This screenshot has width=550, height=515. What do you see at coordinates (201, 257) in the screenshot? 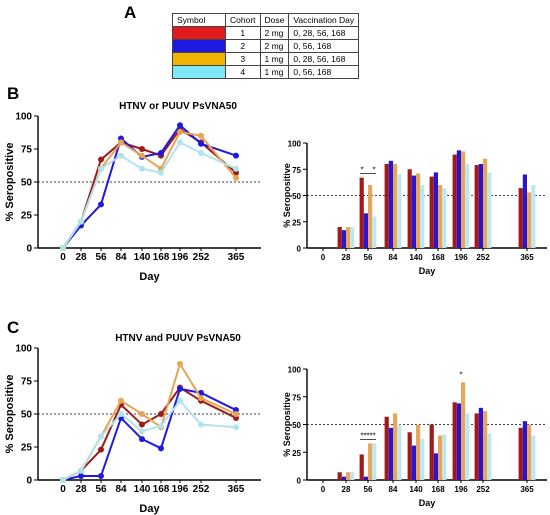
I see `chart1-x-tick-label: 252` at bounding box center [201, 257].